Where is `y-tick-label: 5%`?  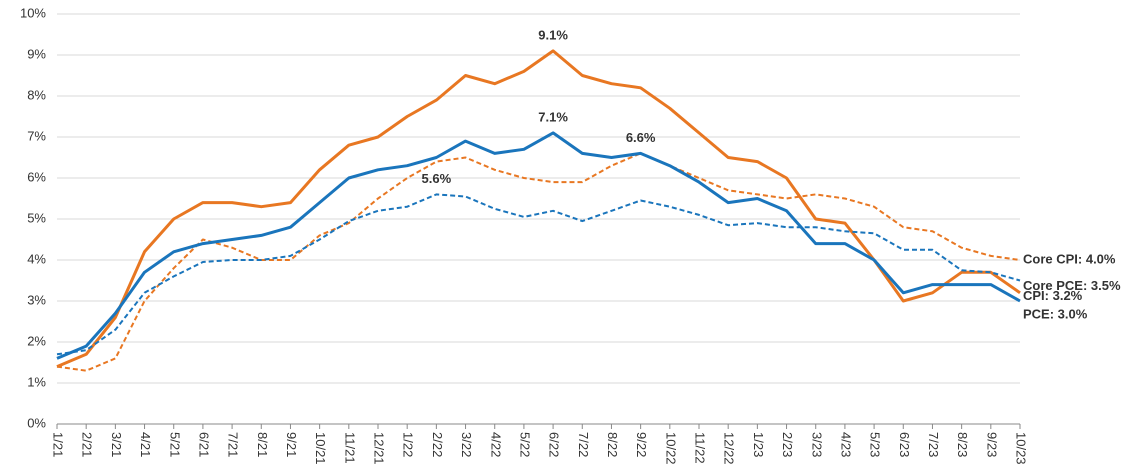
y-tick-label: 5% is located at coordinates (36, 217).